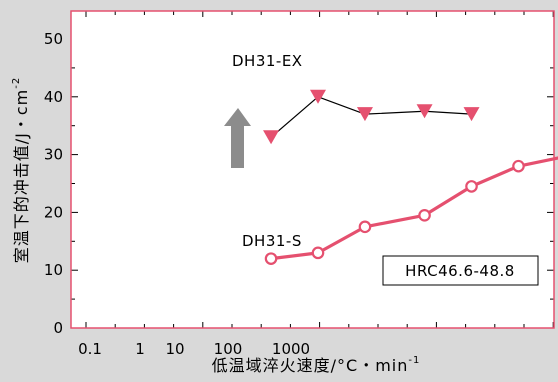 The image size is (558, 382). What do you see at coordinates (414, 360) in the screenshot?
I see `x-axis-title-sup: -1` at bounding box center [414, 360].